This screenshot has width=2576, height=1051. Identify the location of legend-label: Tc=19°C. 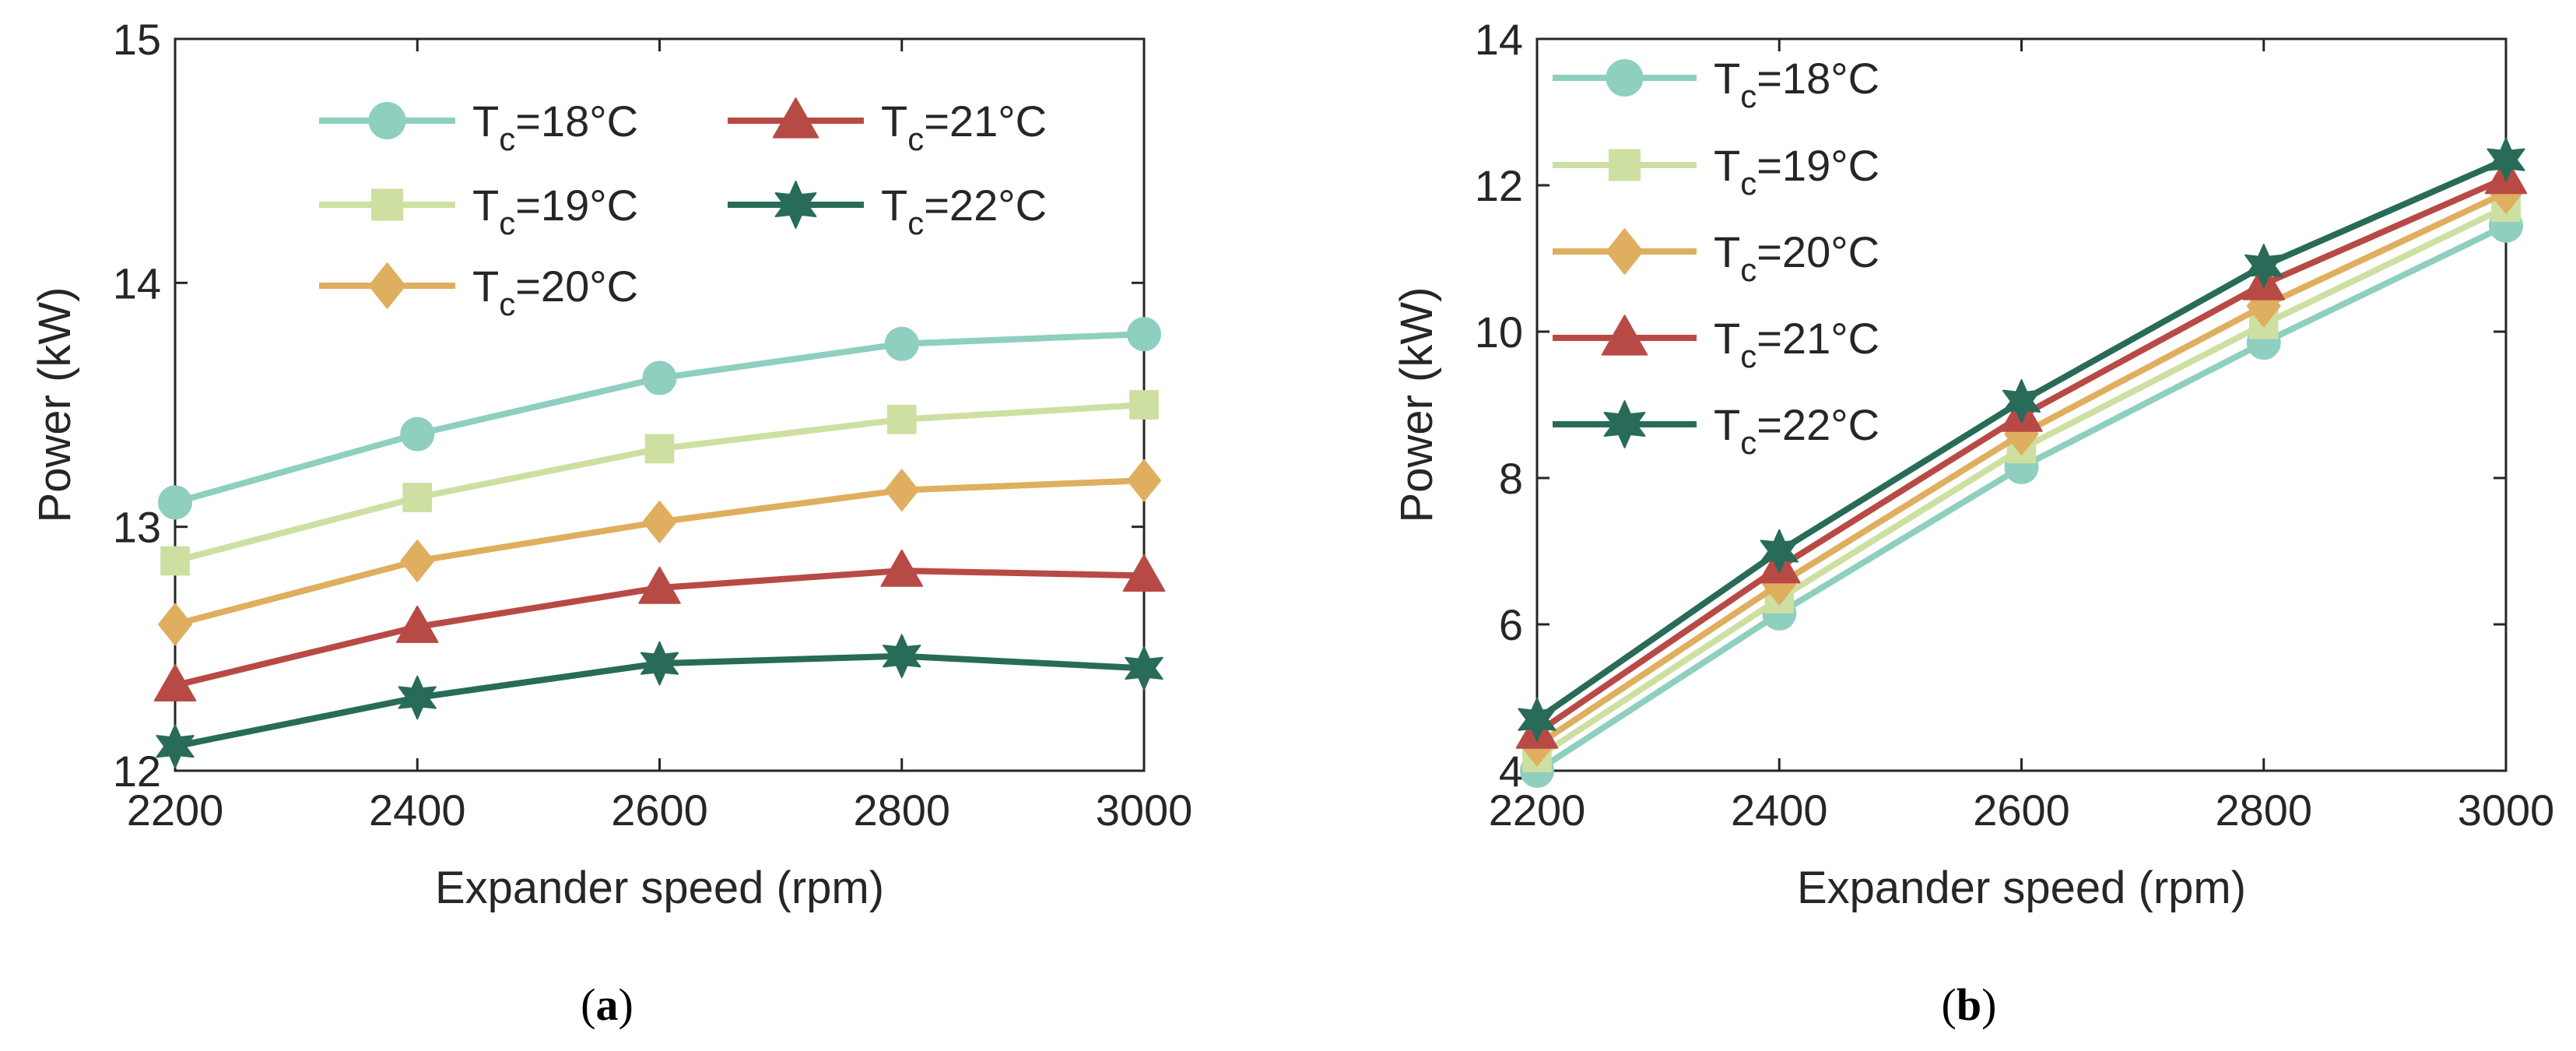
(1796, 171).